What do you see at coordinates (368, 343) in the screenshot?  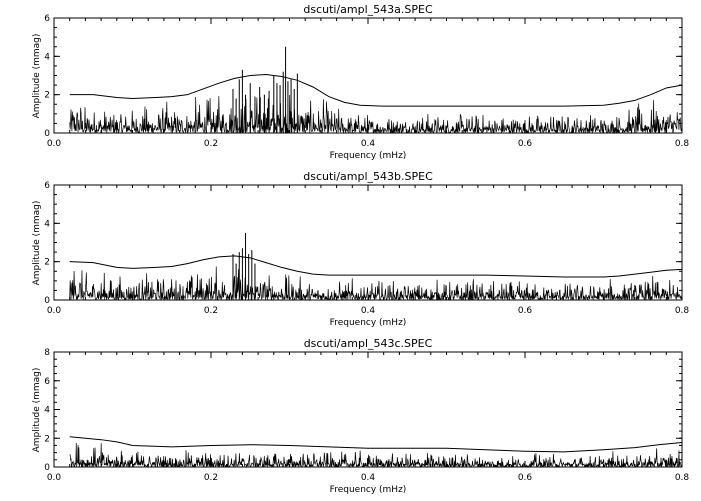 I see `panel-title: dscuti/ampl_543c.SPEC` at bounding box center [368, 343].